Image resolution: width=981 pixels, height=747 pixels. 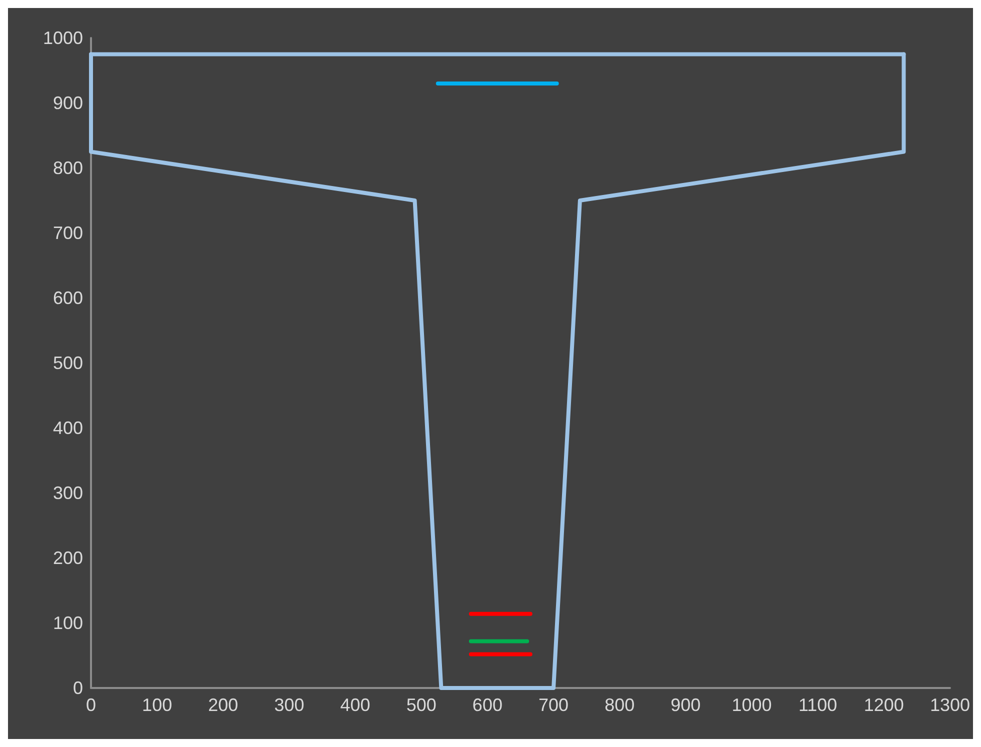 I want to click on y-tick-label: 0, so click(x=77, y=688).